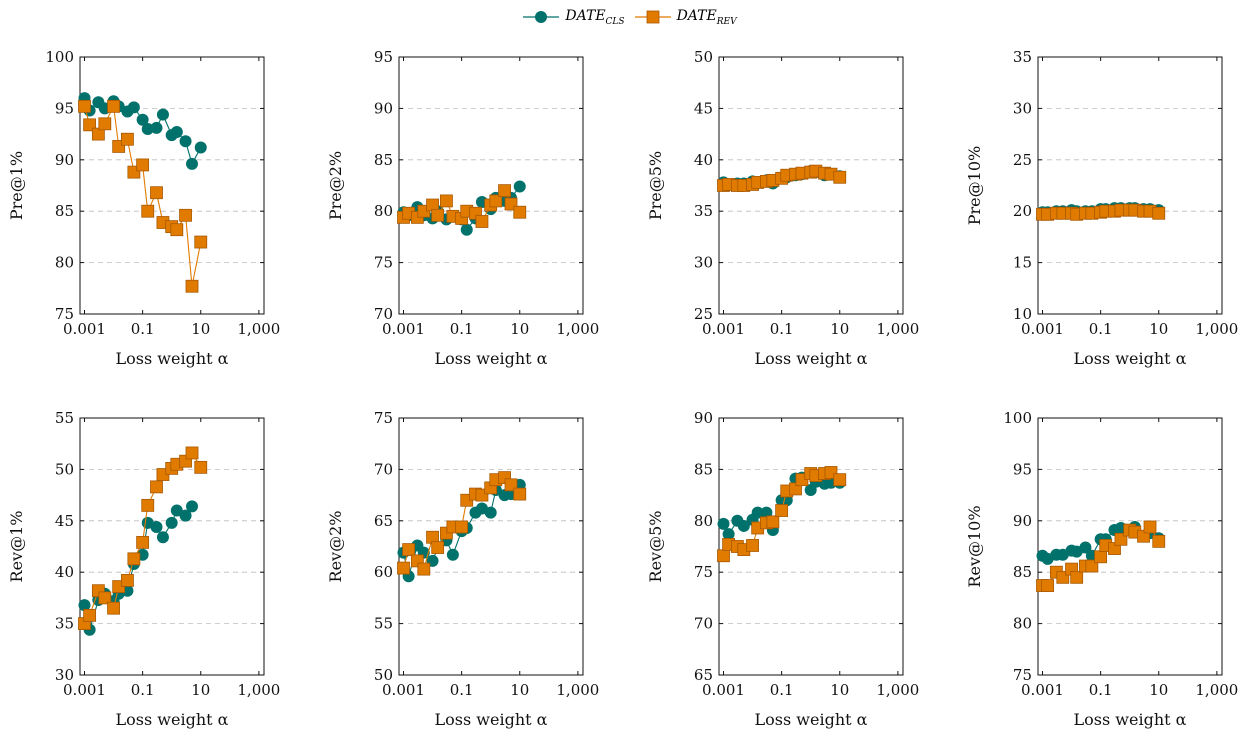  What do you see at coordinates (258, 329) in the screenshot?
I see `xtick-label-1-3: 1,000` at bounding box center [258, 329].